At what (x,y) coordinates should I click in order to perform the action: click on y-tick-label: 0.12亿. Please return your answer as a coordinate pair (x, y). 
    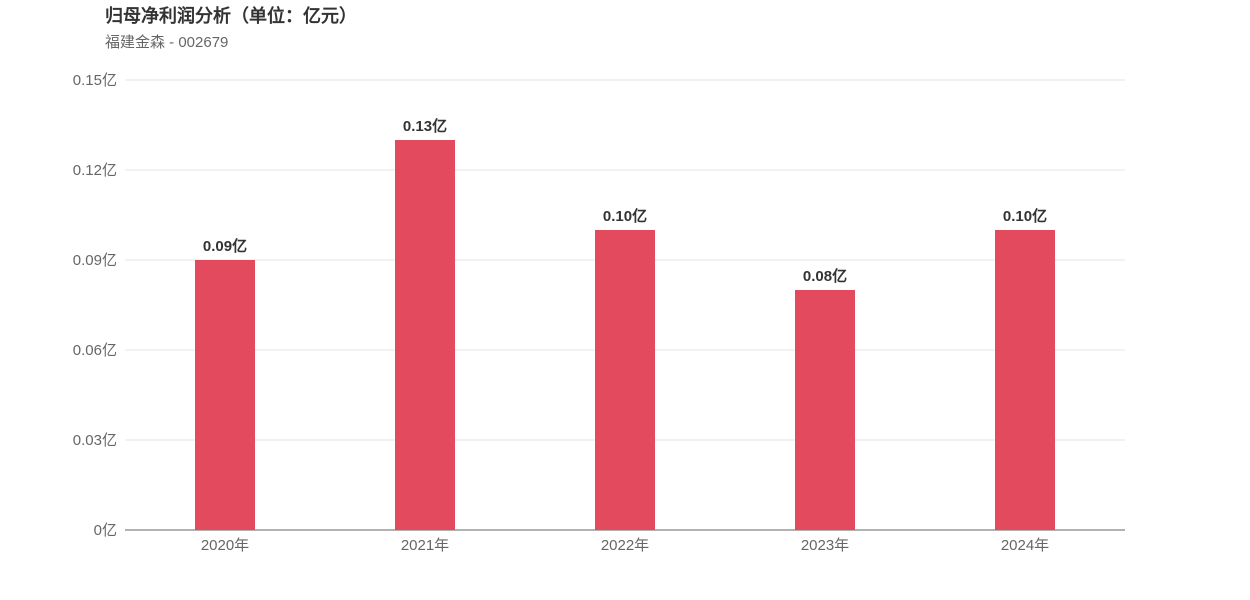
    Looking at the image, I should click on (95, 170).